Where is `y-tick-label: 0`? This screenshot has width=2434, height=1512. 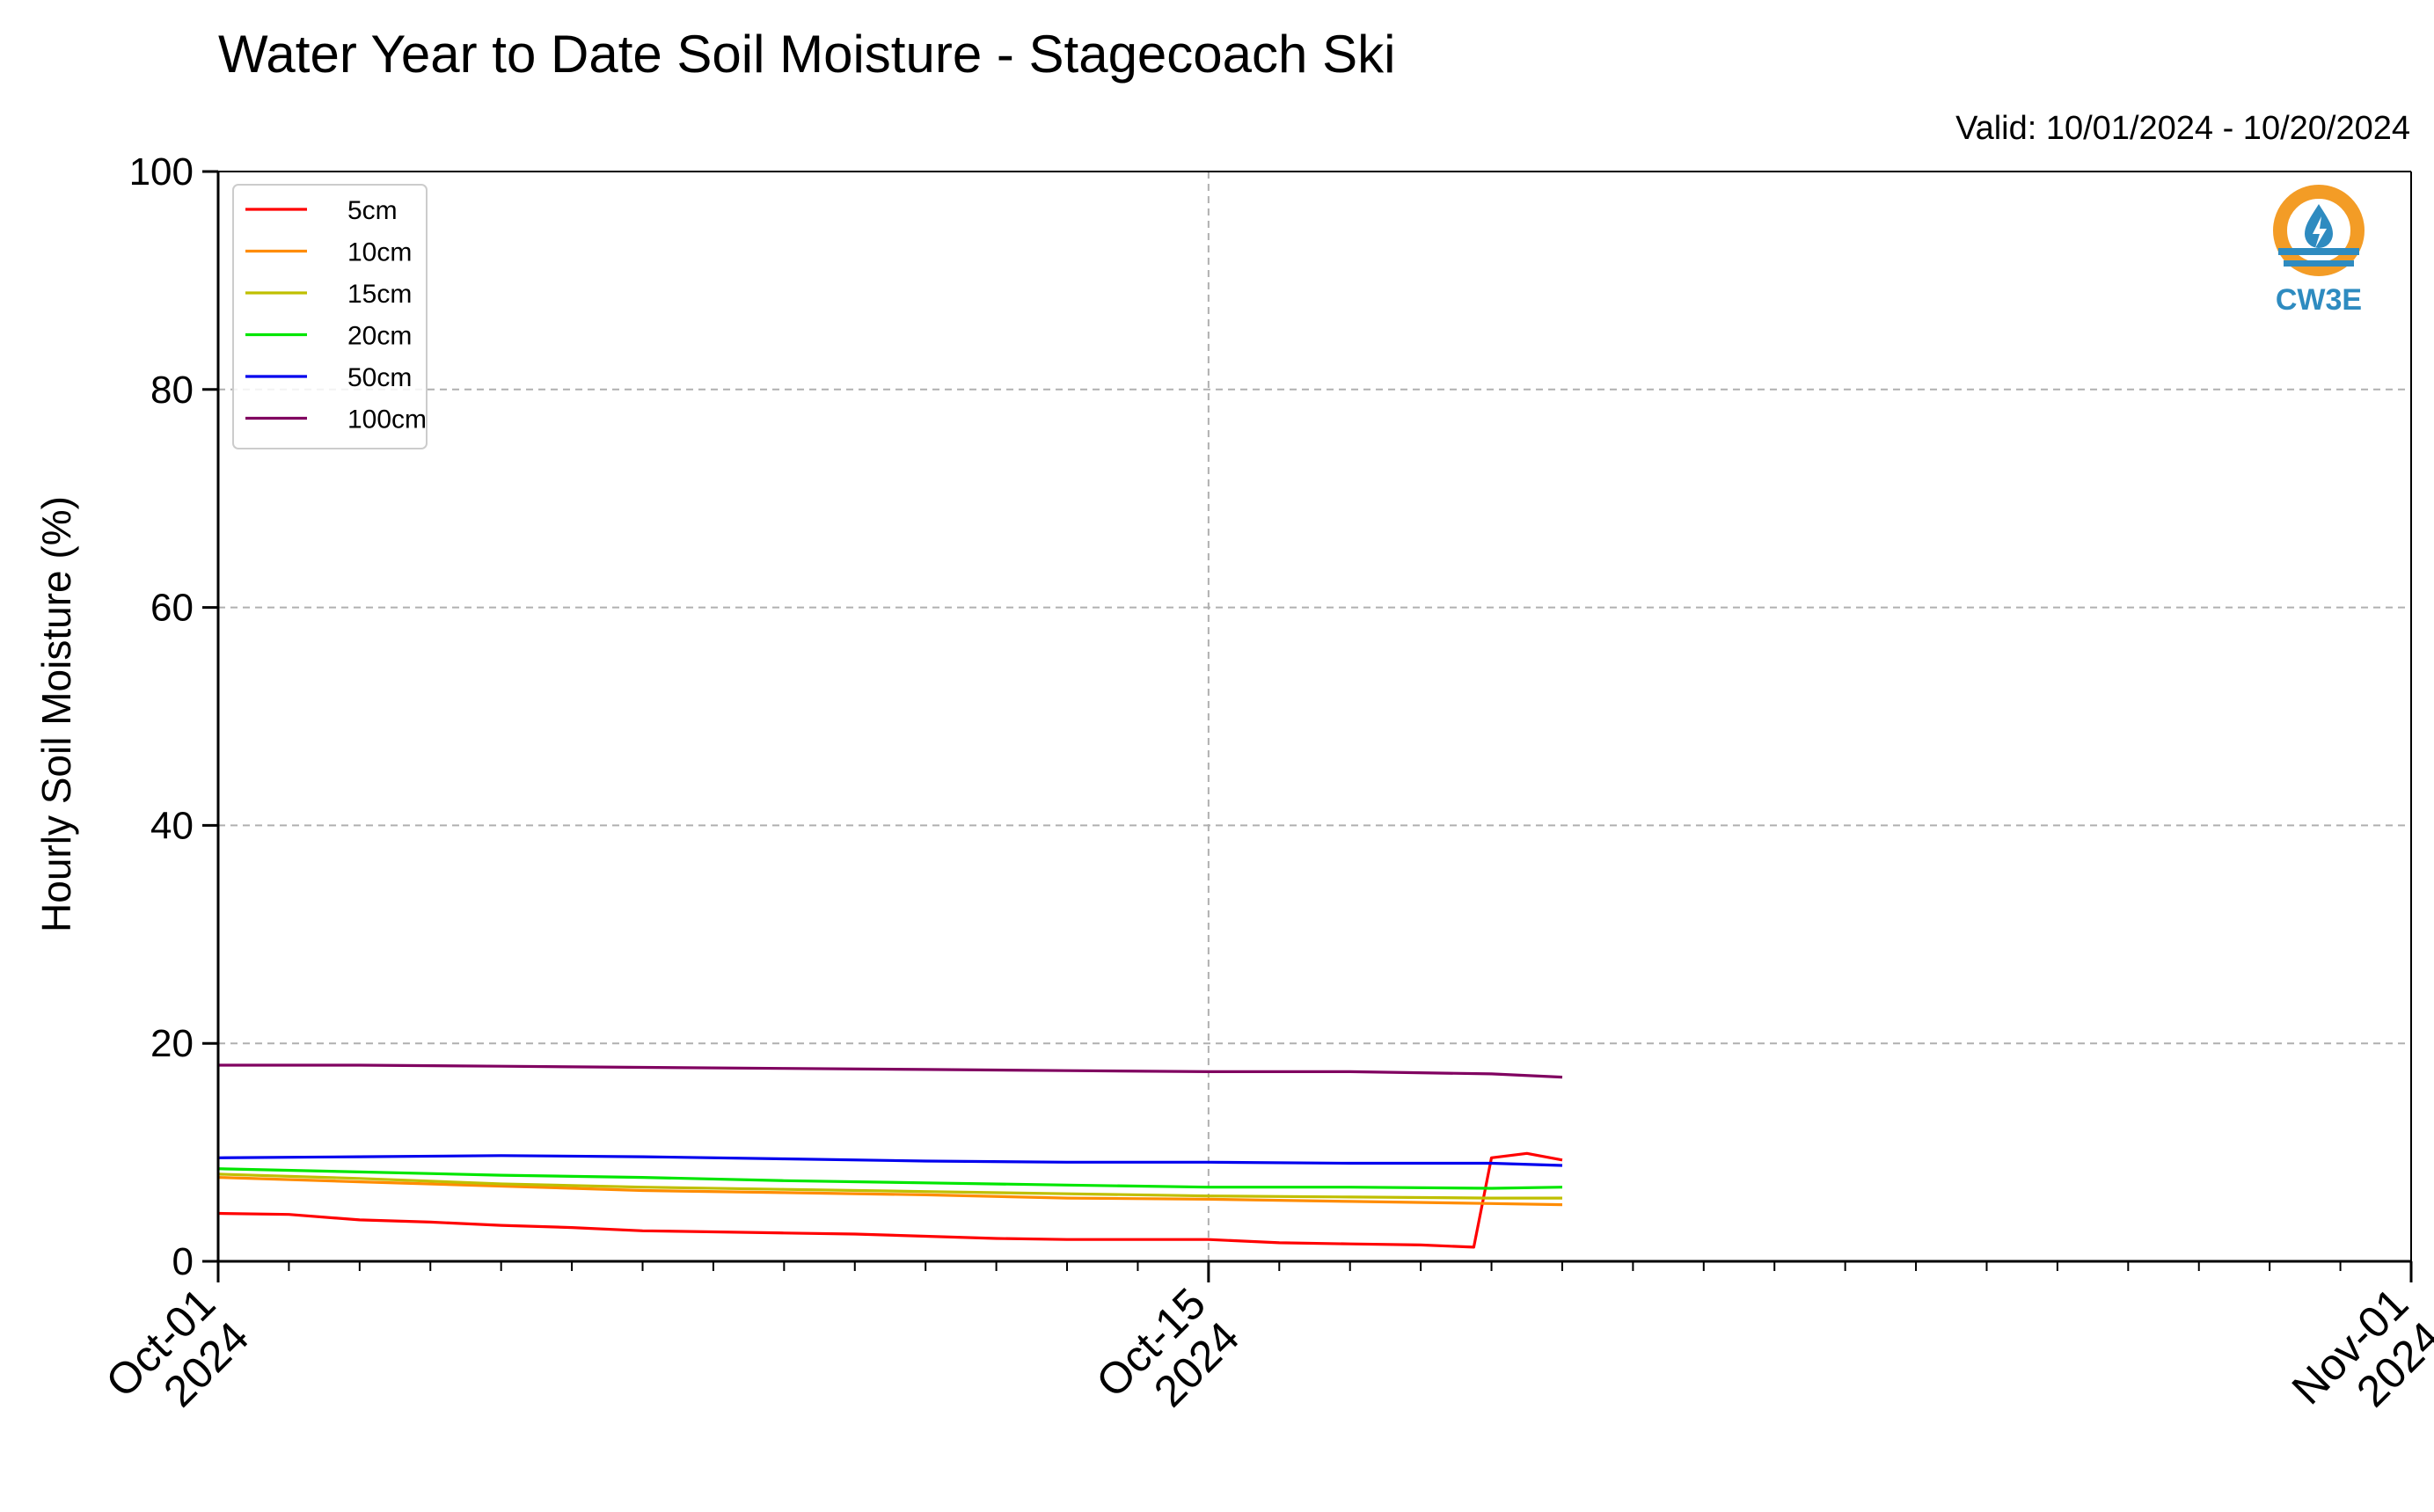 y-tick-label: 0 is located at coordinates (183, 1261).